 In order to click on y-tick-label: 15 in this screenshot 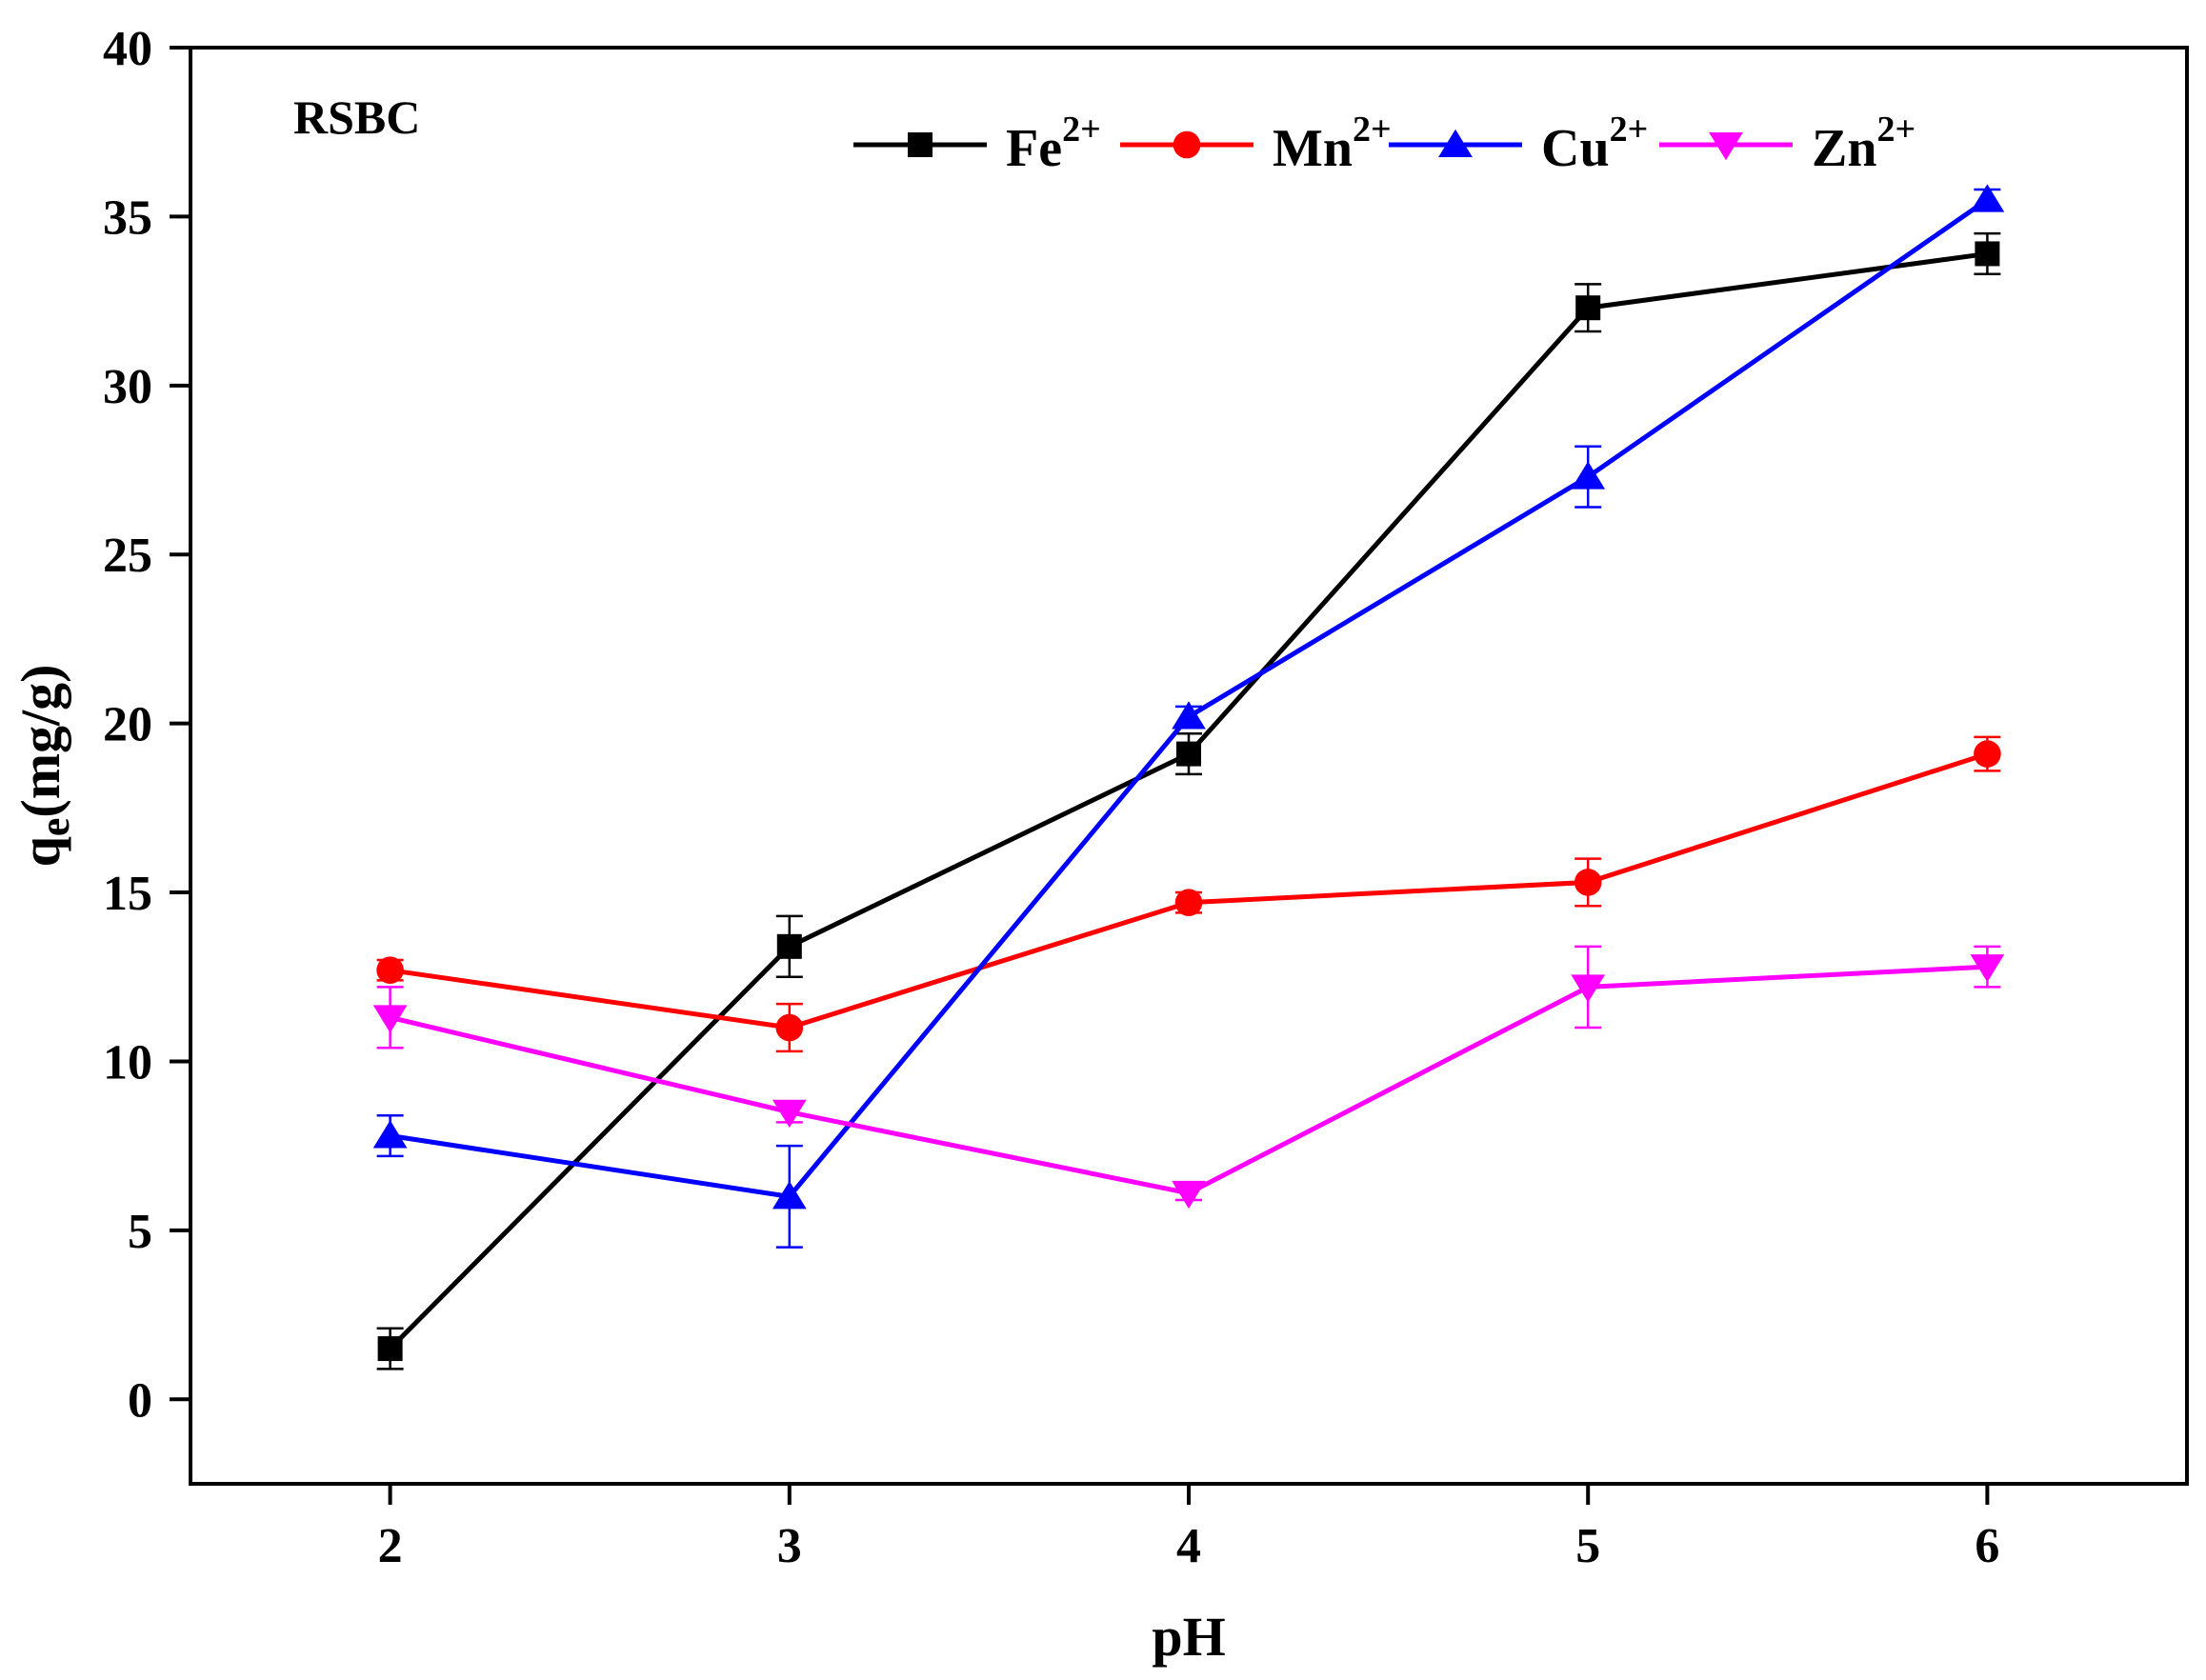, I will do `click(128, 894)`.